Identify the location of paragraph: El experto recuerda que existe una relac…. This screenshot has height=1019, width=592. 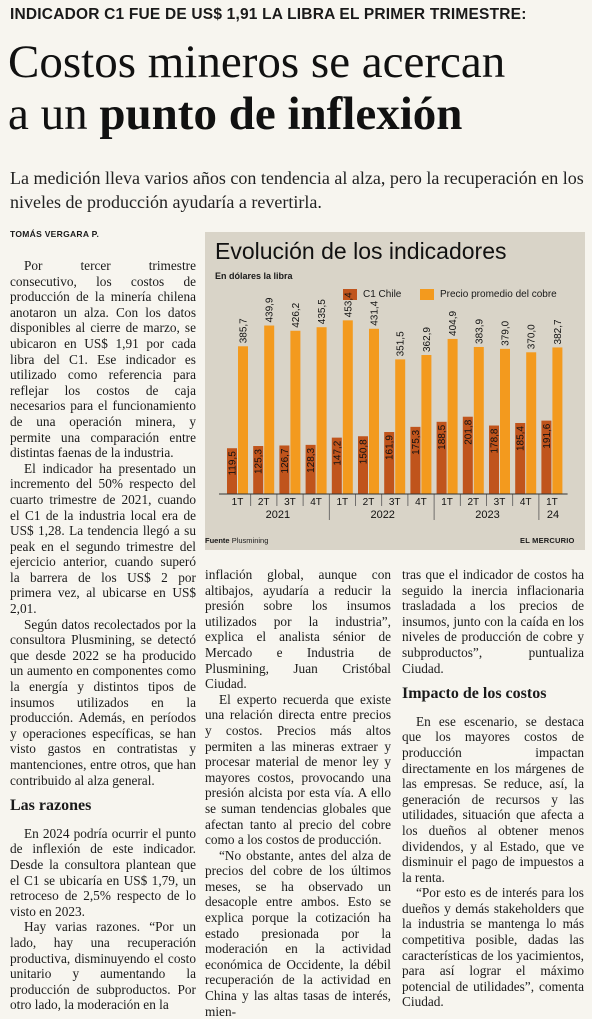
(298, 769).